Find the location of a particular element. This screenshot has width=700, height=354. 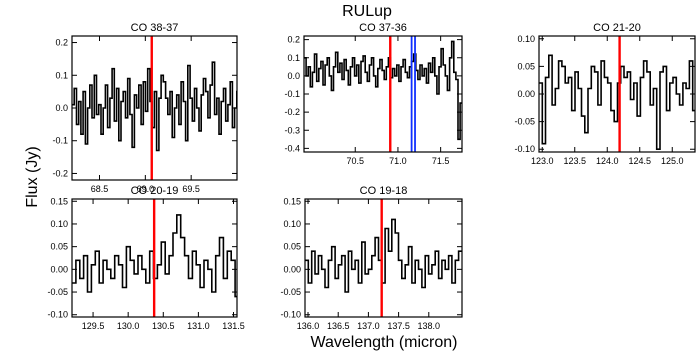

panel-title: CO 20-19 is located at coordinates (155, 191).